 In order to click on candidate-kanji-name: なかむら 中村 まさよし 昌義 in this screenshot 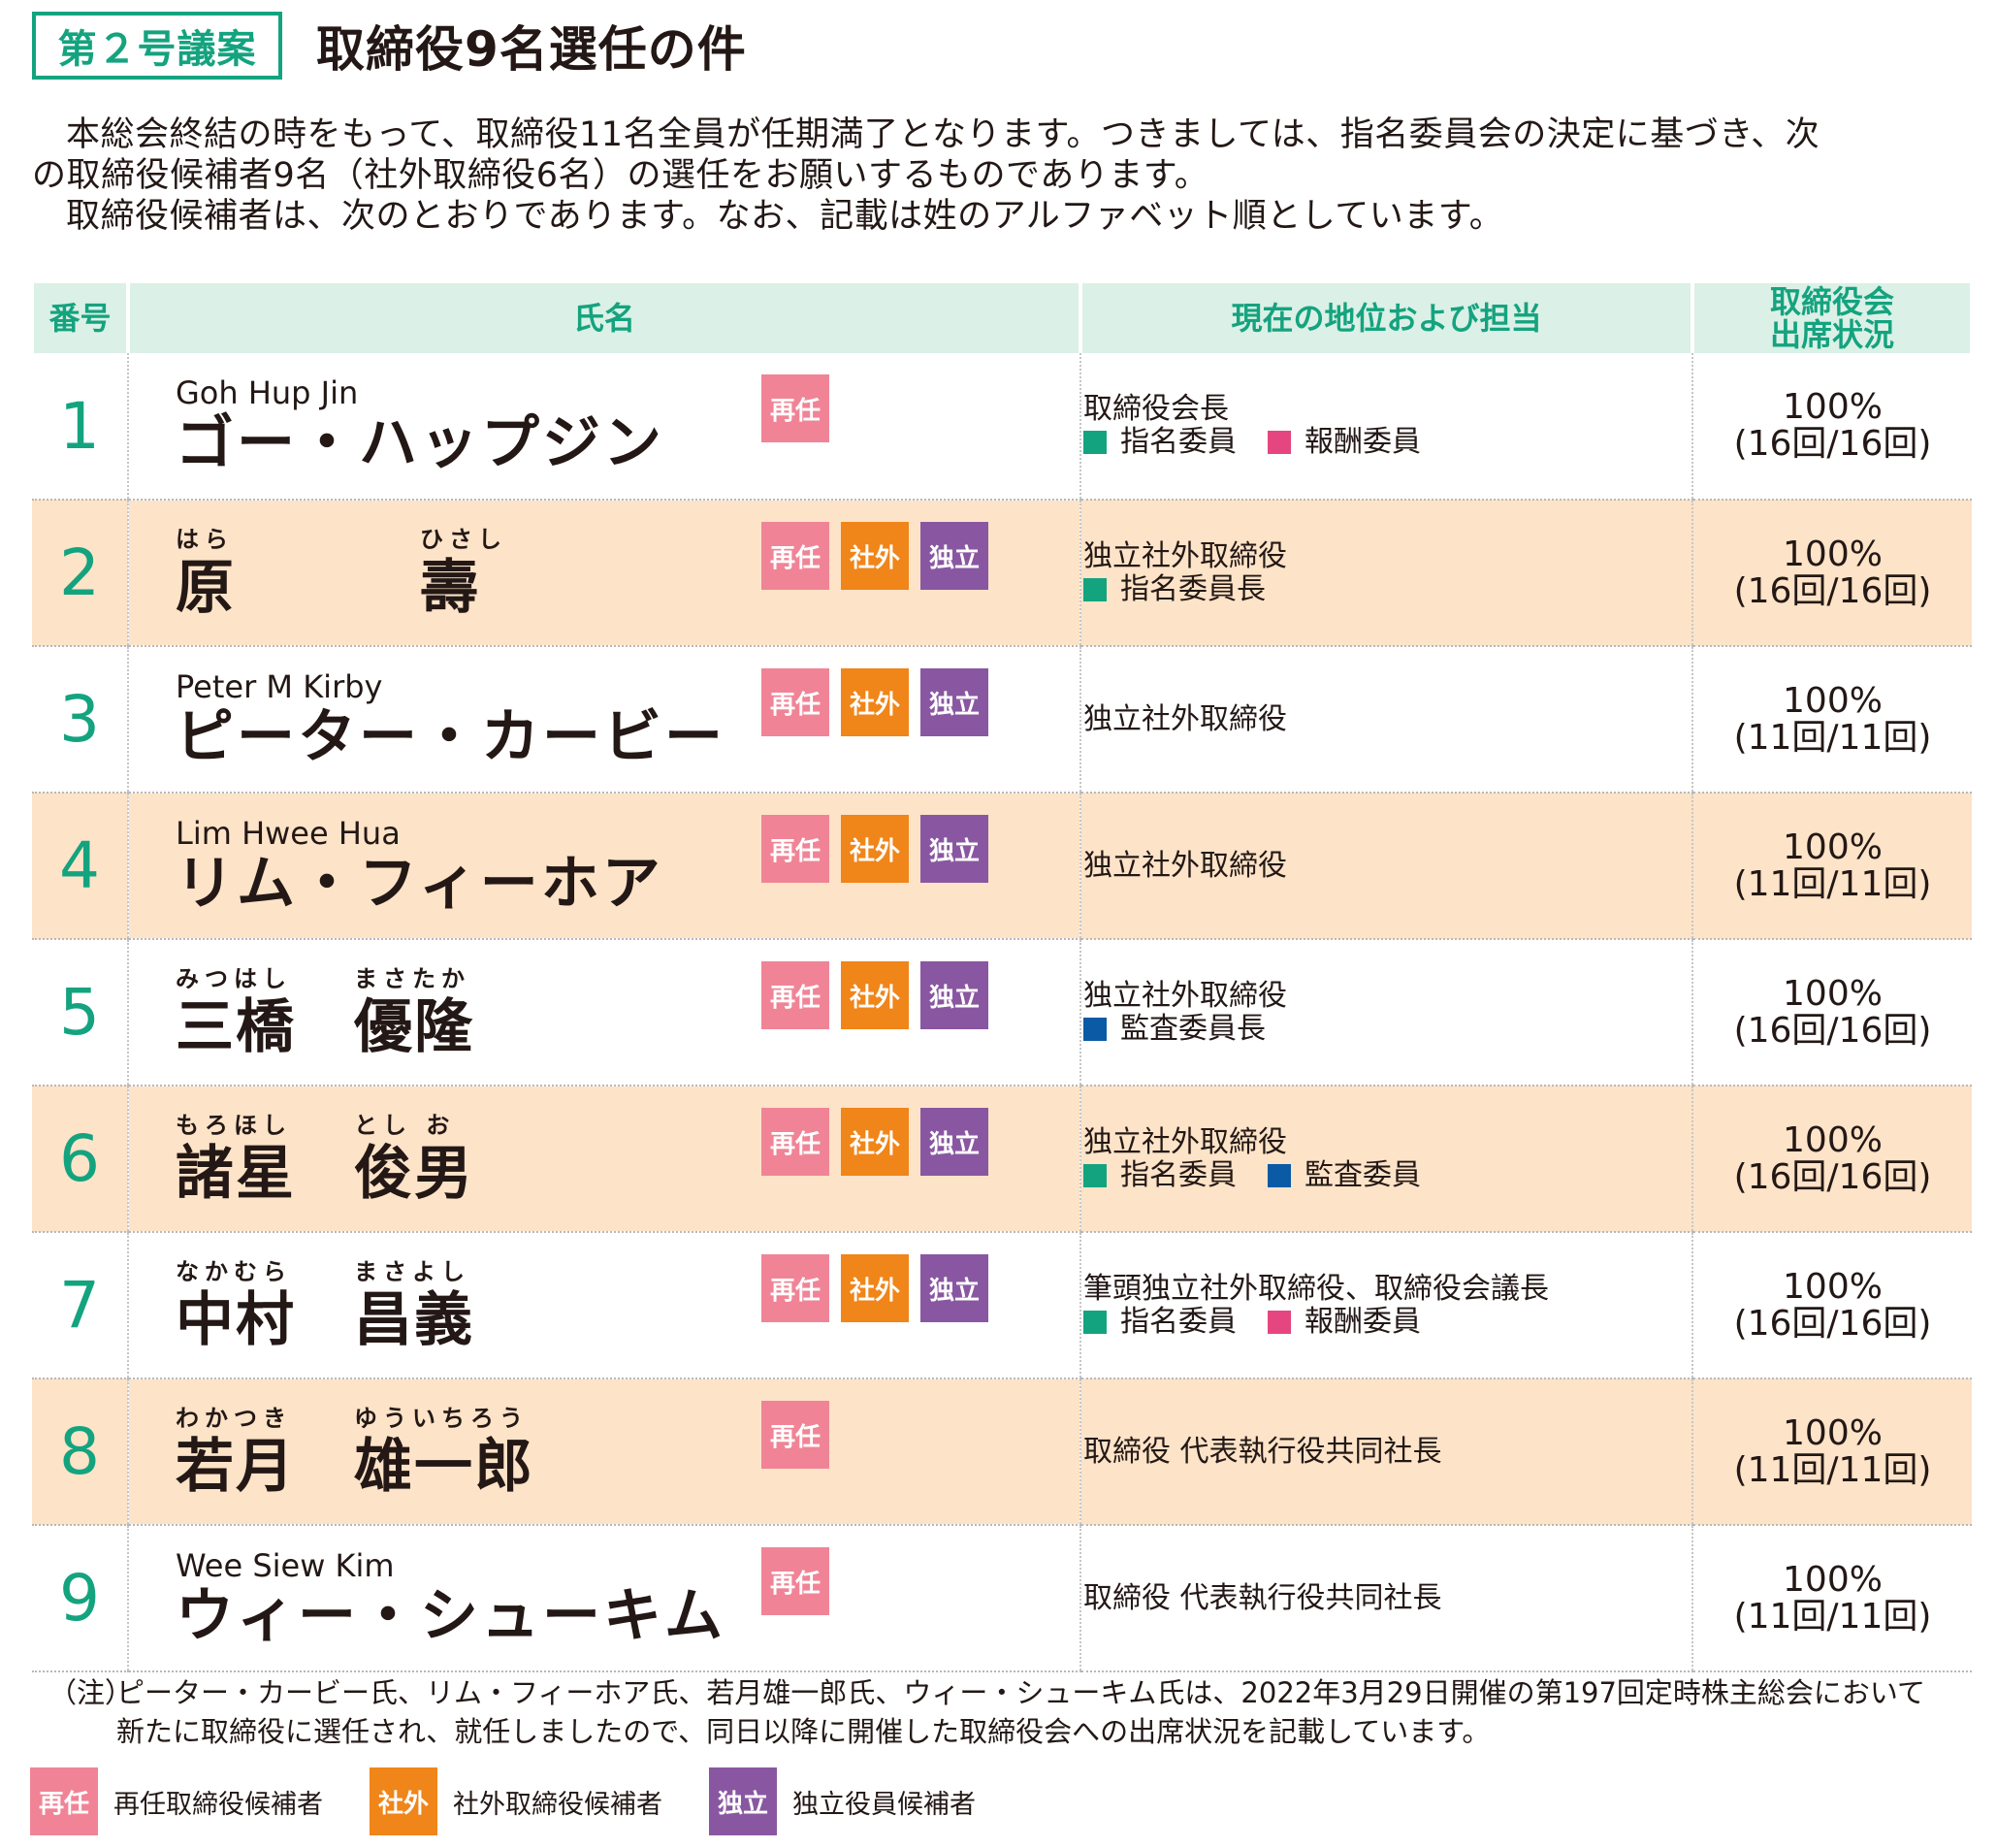, I will do `click(627, 1305)`.